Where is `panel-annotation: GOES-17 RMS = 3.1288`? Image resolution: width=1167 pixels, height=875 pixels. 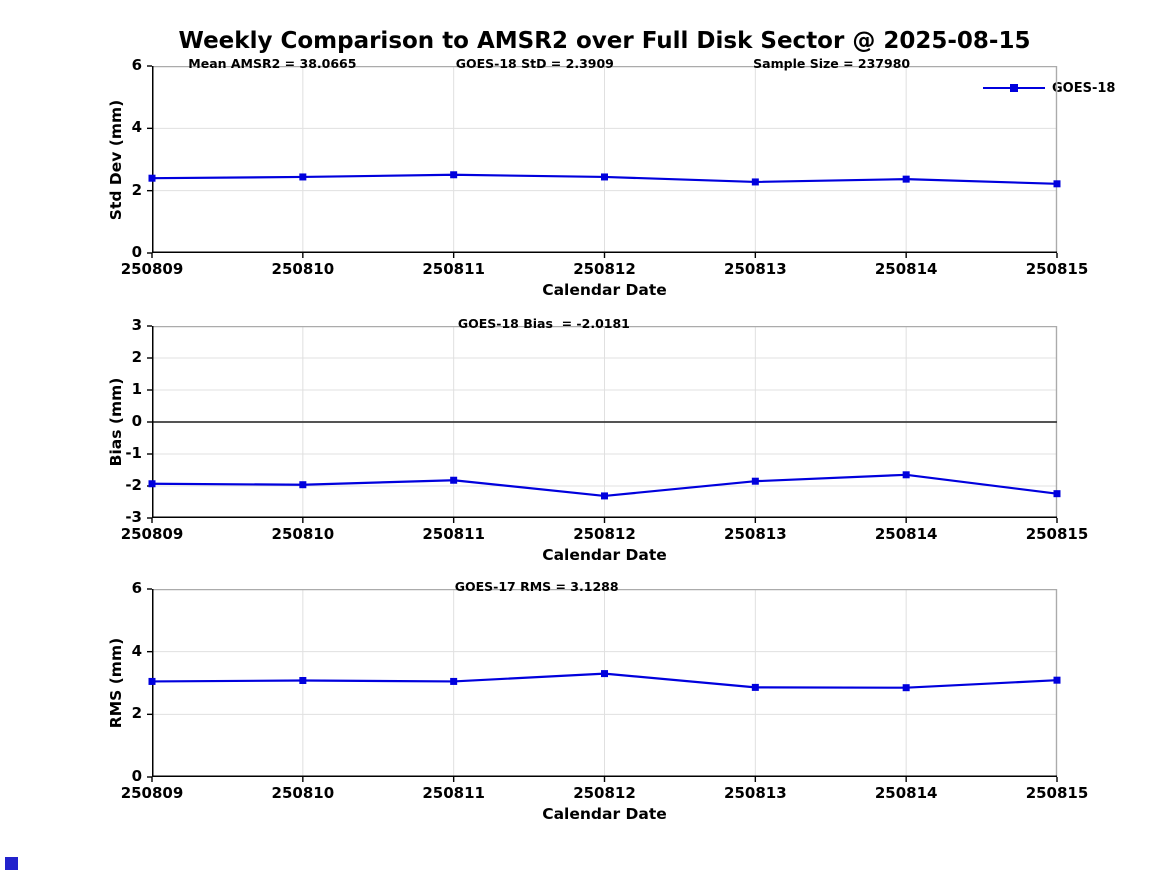 panel-annotation: GOES-17 RMS = 3.1288 is located at coordinates (536, 586).